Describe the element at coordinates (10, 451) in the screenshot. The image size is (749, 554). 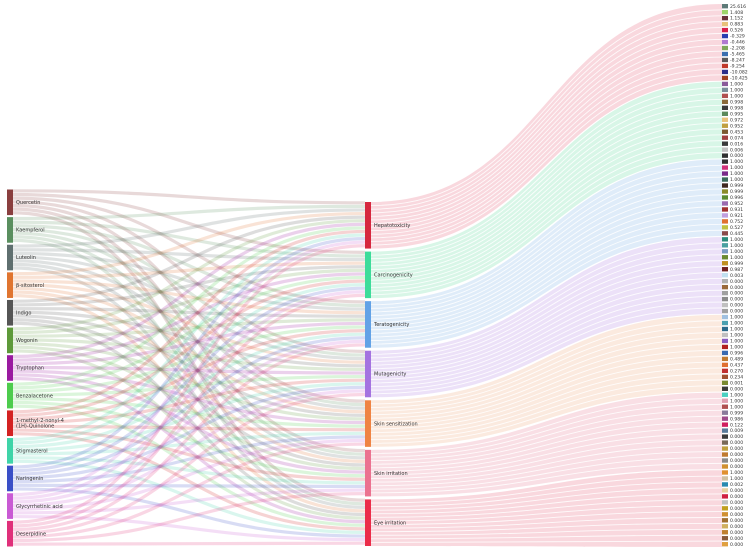
I see `source-node-stigmasterol` at that location.